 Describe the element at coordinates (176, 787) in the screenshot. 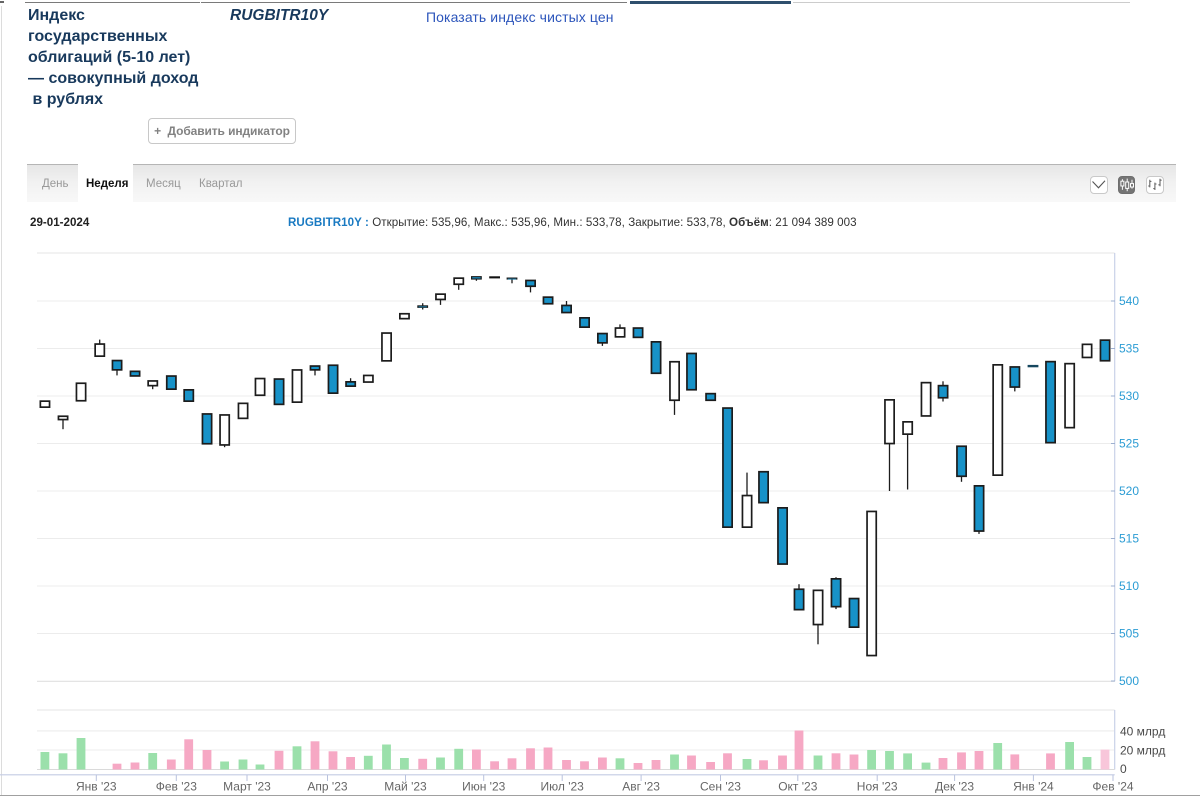

I see `svg-text: Фев '23` at that location.